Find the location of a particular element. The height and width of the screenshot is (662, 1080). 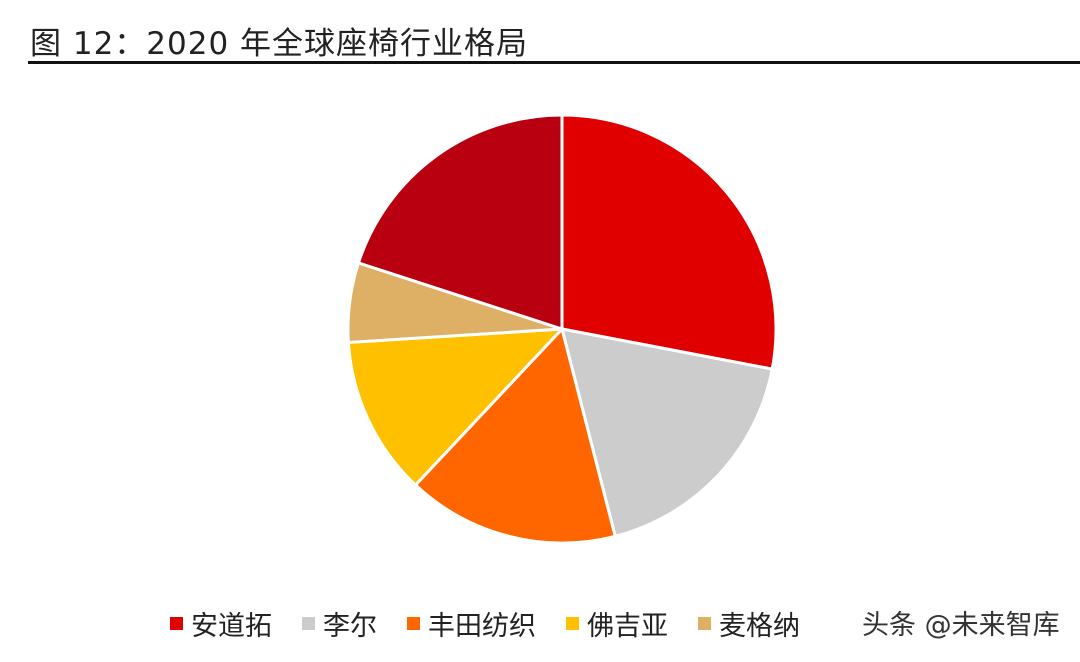

legend-item-1: 李尔 is located at coordinates (339, 623).